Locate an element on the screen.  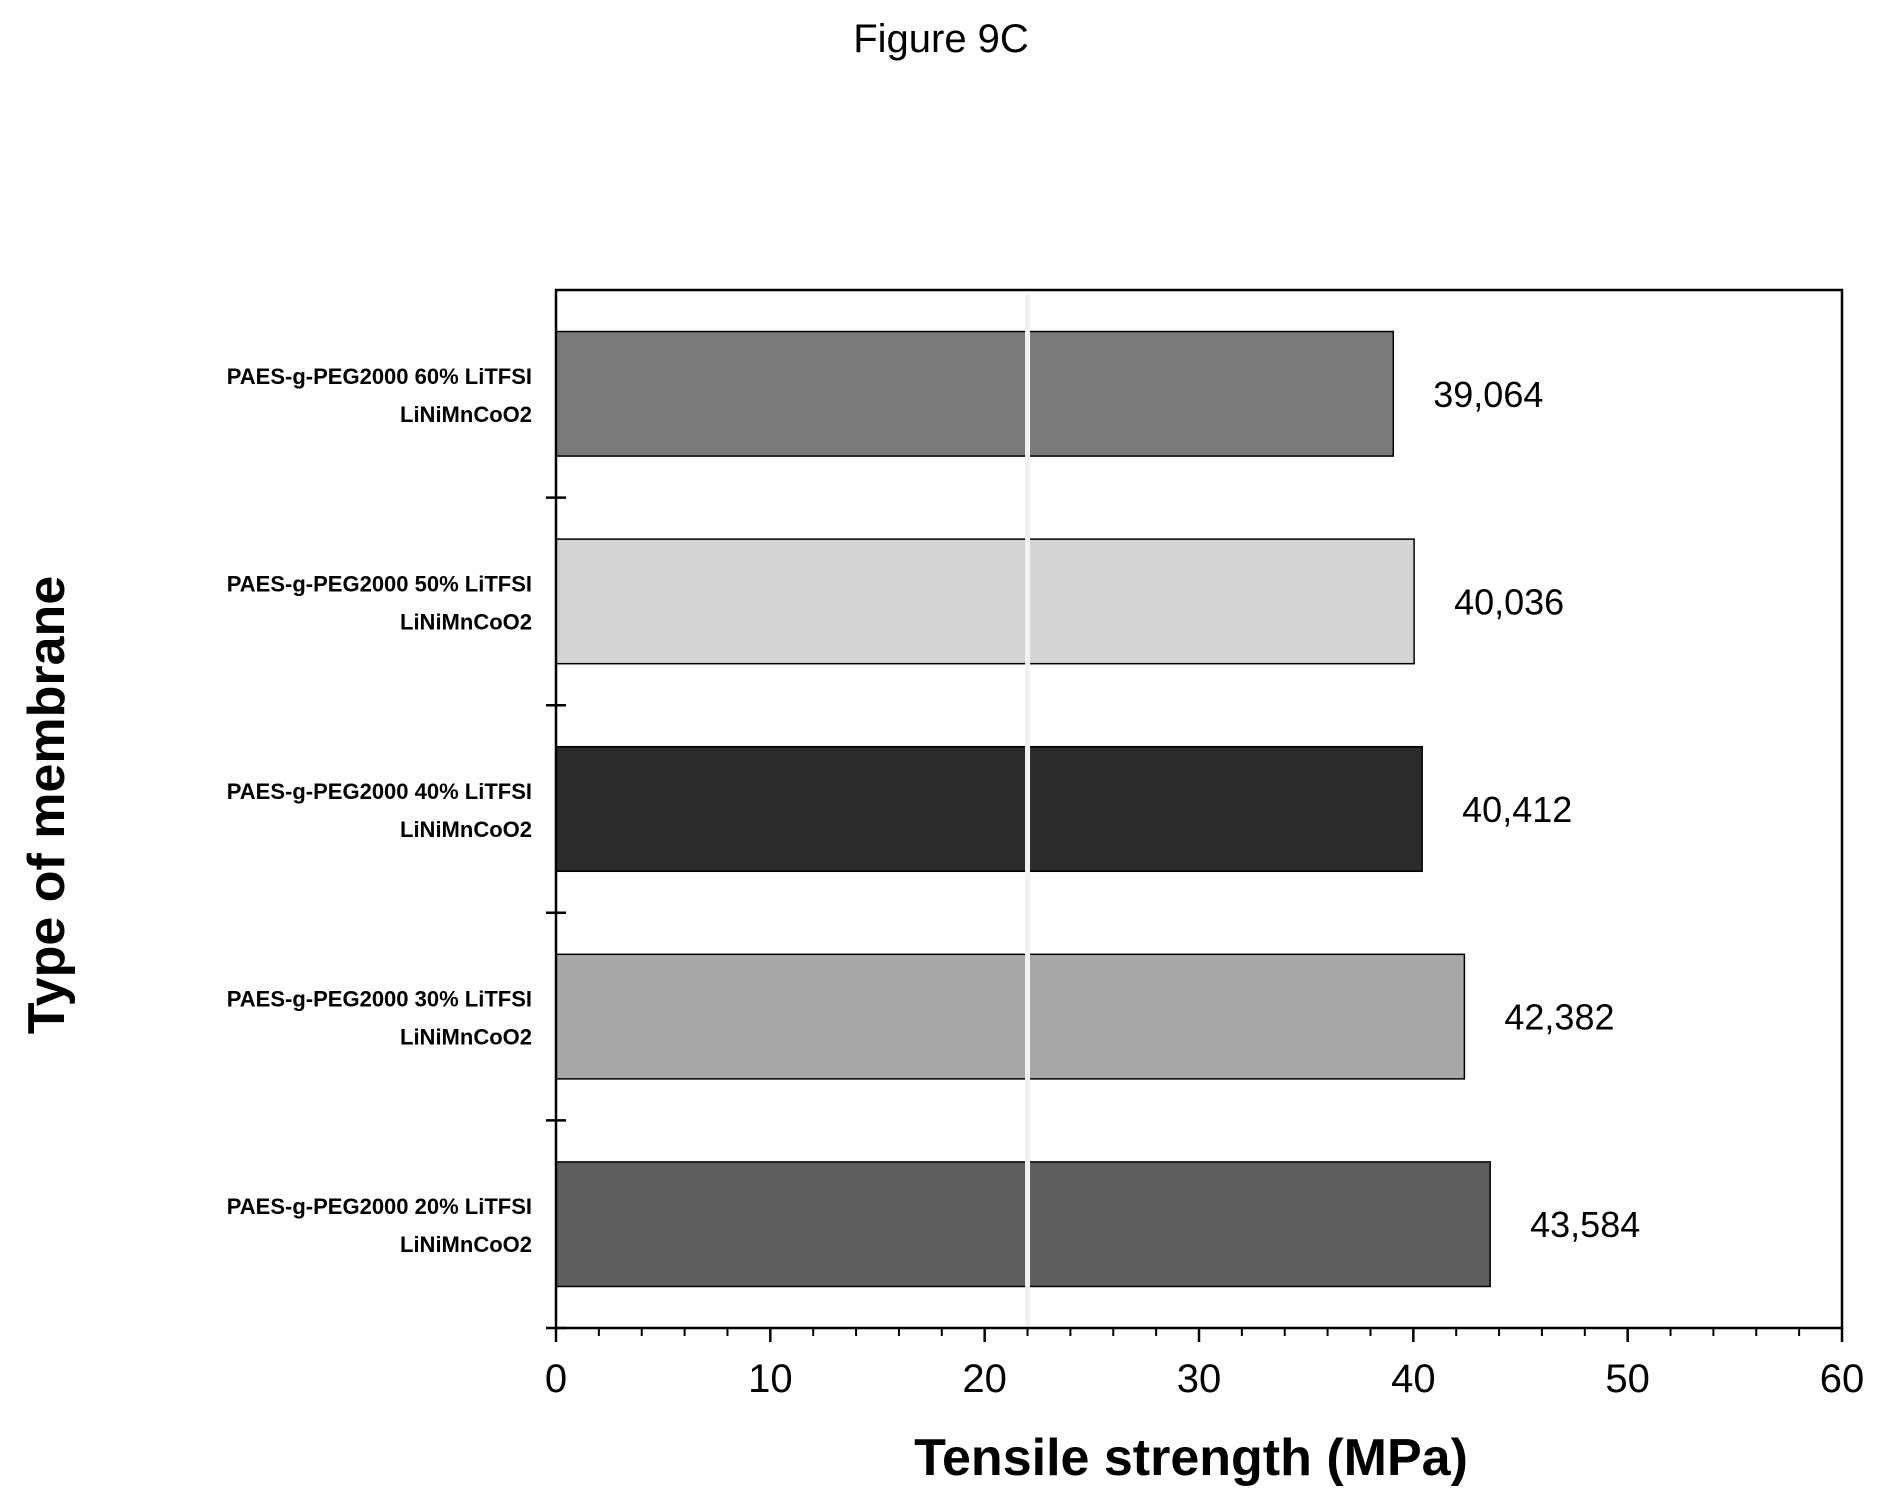
data-label-3: 40,412 is located at coordinates (1517, 809).